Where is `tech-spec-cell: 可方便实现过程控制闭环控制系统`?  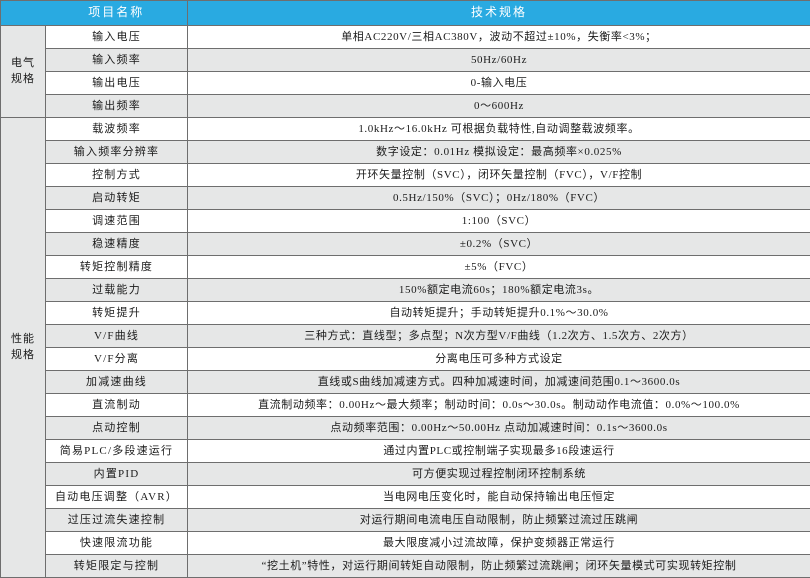
tech-spec-cell: 可方便实现过程控制闭环控制系统 is located at coordinates (499, 474).